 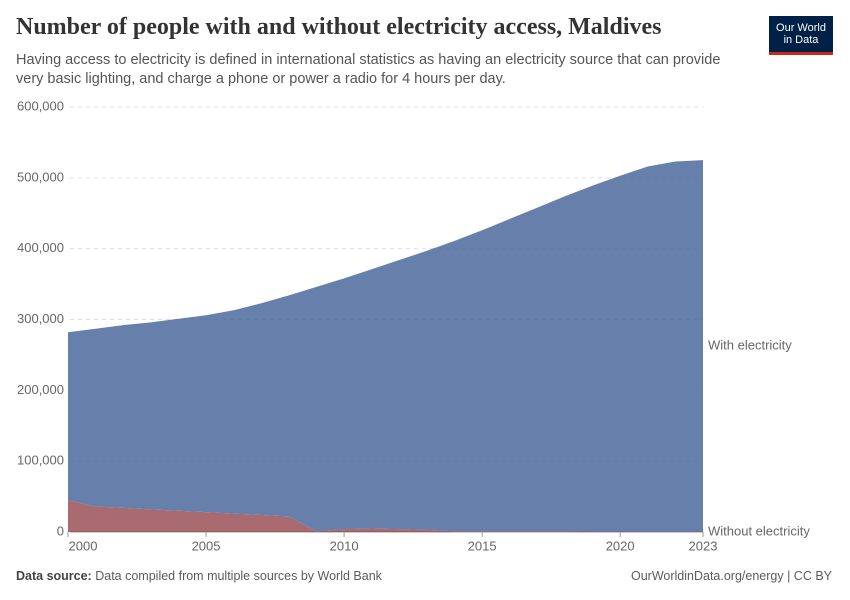 What do you see at coordinates (54, 576) in the screenshot?
I see `source-label: Data source:` at bounding box center [54, 576].